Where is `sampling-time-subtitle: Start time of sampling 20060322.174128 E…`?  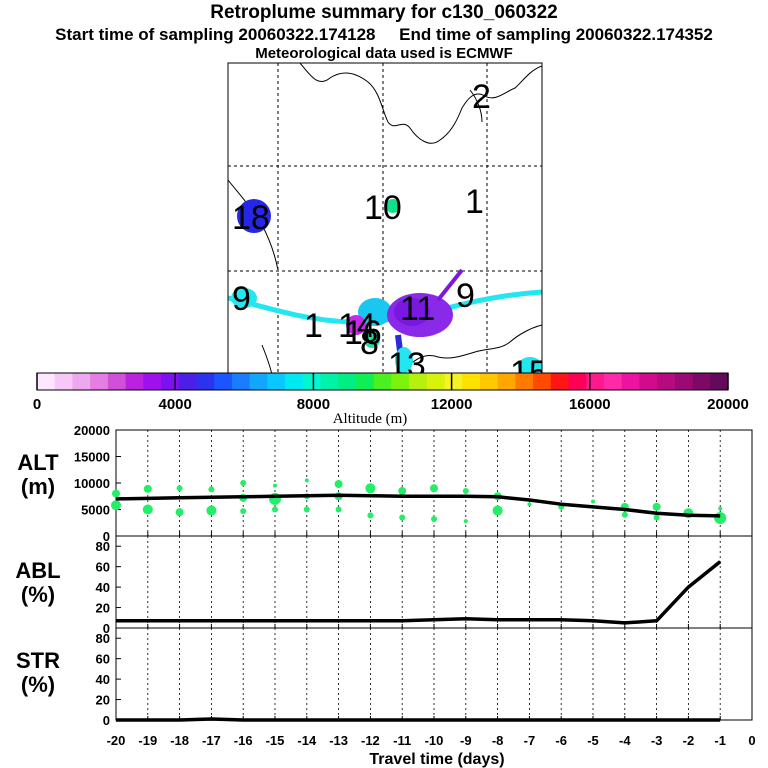
sampling-time-subtitle: Start time of sampling 20060322.174128 E… is located at coordinates (384, 34).